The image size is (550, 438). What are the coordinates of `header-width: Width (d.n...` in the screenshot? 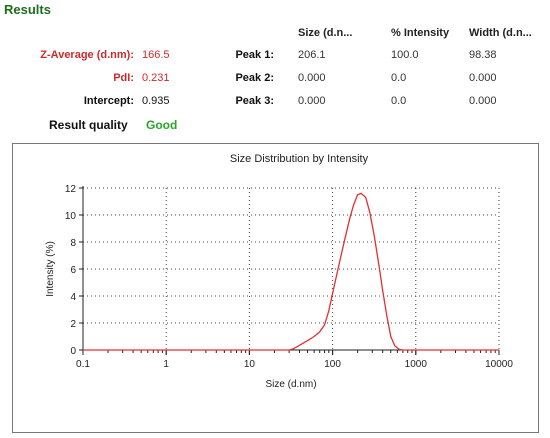 It's located at (500, 33).